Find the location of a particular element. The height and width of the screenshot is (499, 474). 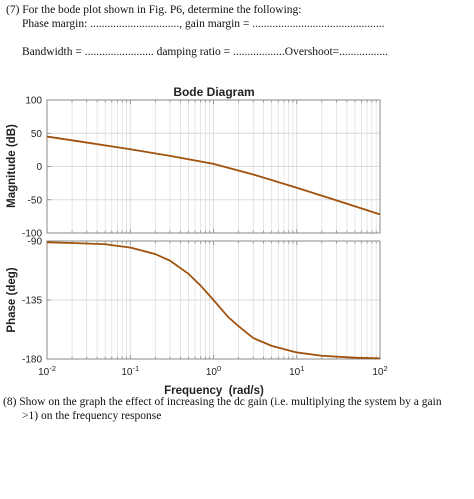

frequency-axis-label: Frequency (rad/s) is located at coordinates (214, 391).